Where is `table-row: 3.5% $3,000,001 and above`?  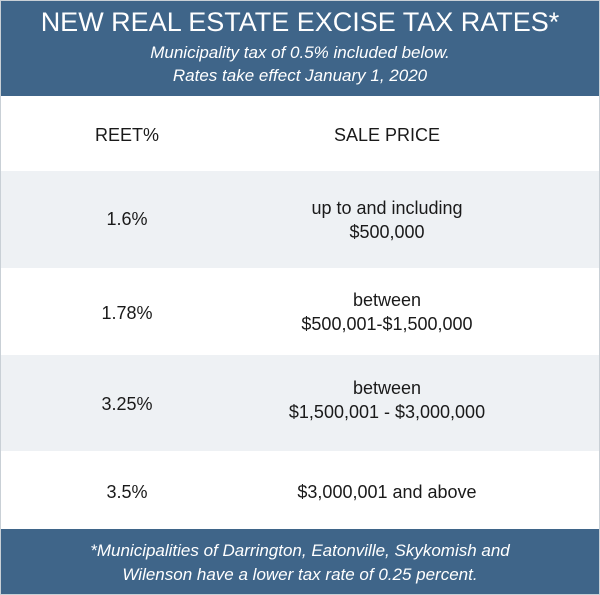
table-row: 3.5% $3,000,001 and above is located at coordinates (300, 490).